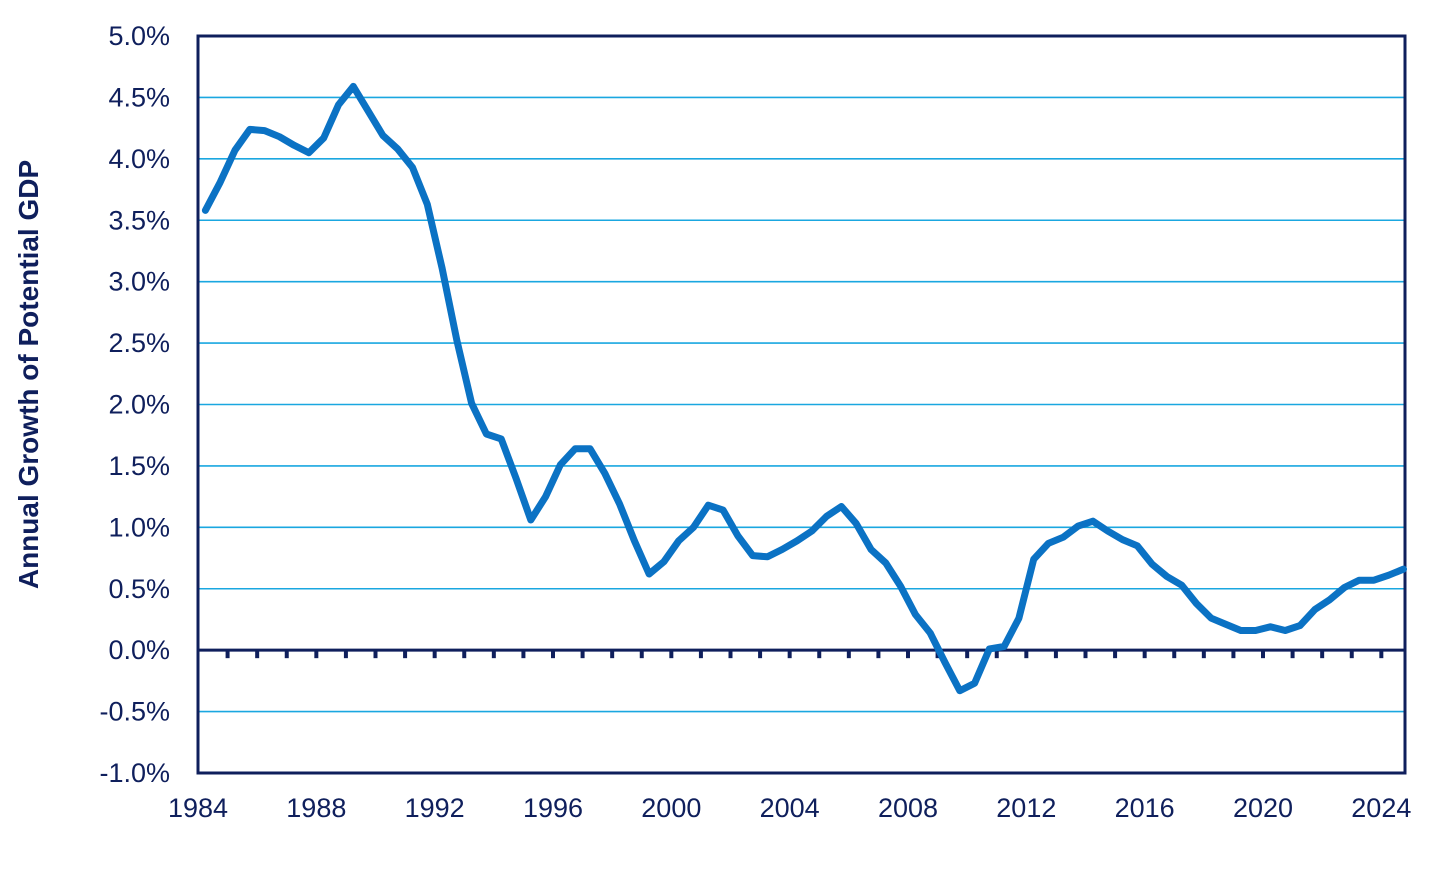 Image resolution: width=1456 pixels, height=874 pixels. I want to click on x-tick-label: 1984, so click(198, 808).